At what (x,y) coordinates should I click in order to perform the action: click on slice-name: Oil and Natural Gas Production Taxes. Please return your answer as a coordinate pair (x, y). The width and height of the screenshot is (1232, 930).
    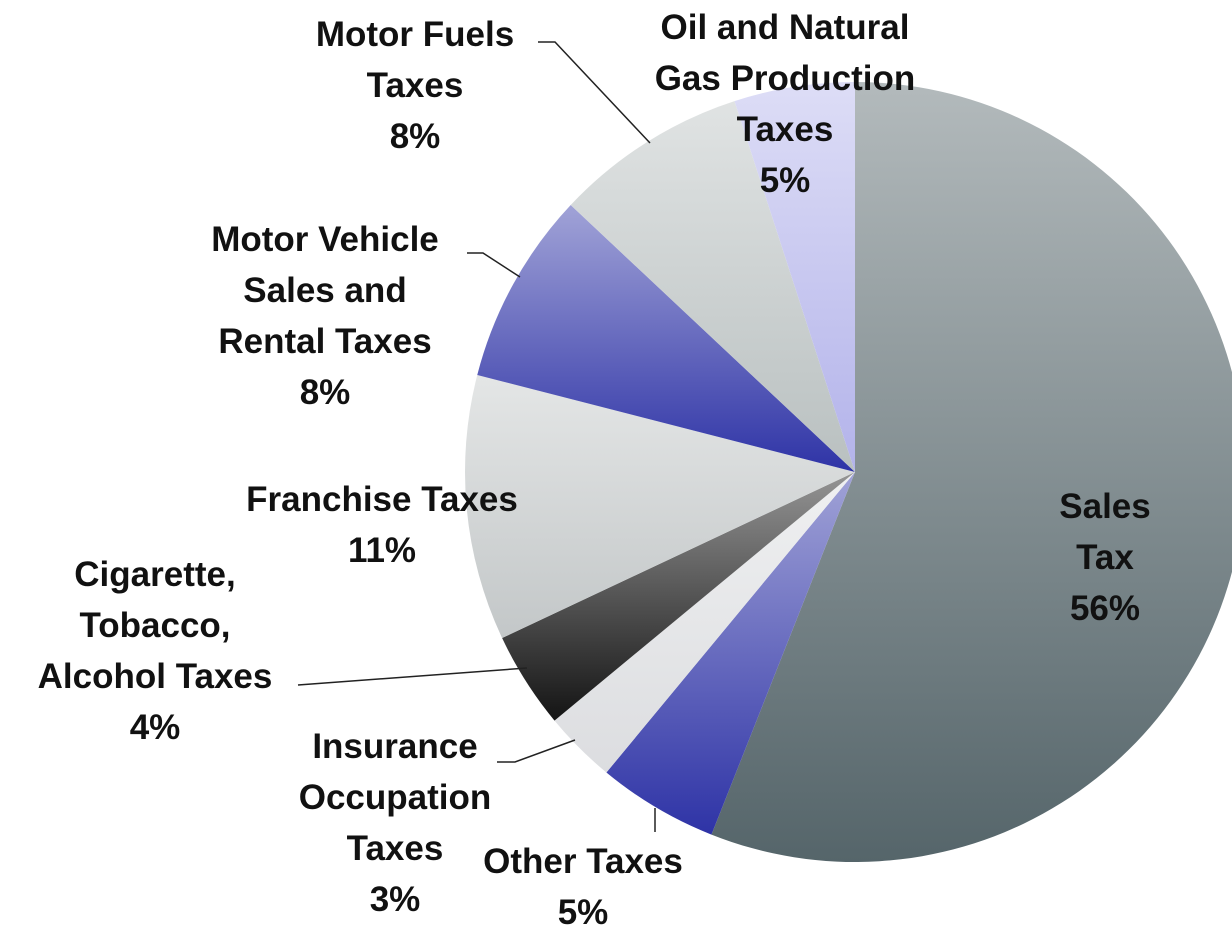
    Looking at the image, I should click on (785, 78).